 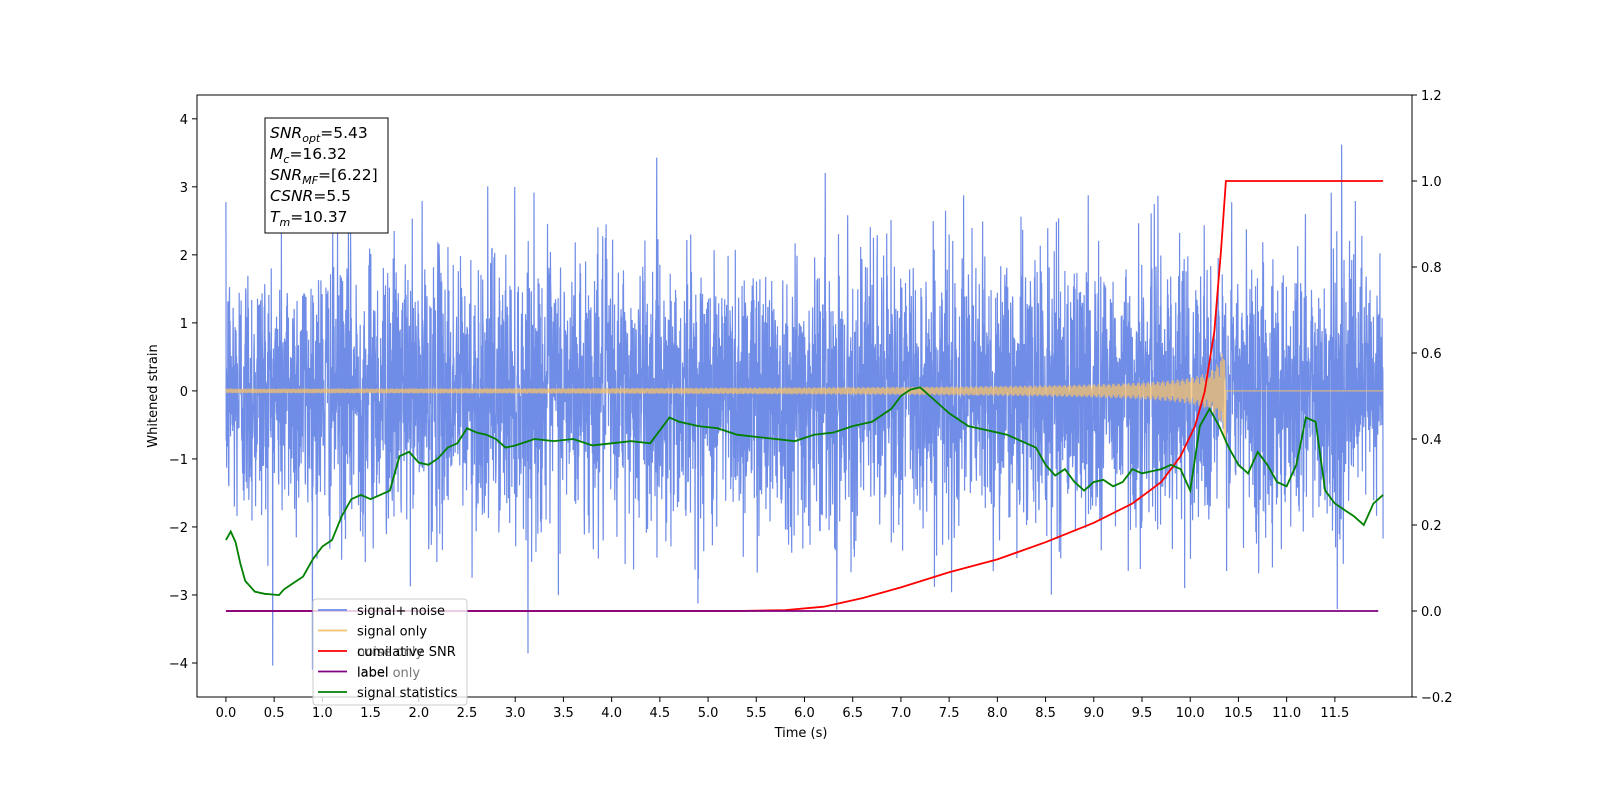 I want to click on x-tick-label: 3.5, so click(x=563, y=713).